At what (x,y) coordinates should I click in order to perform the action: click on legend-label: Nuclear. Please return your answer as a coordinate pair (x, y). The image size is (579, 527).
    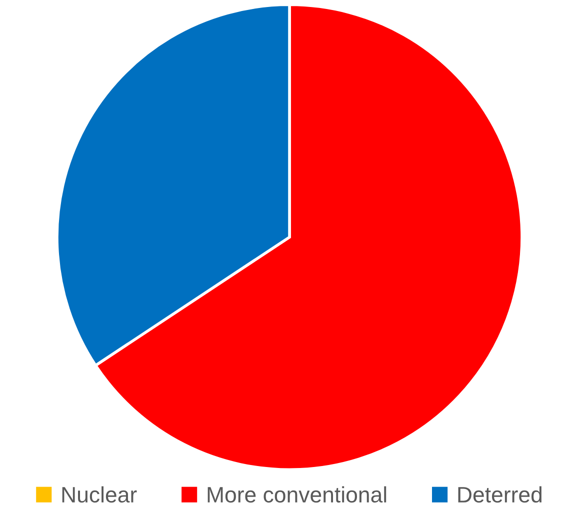
    Looking at the image, I should click on (99, 494).